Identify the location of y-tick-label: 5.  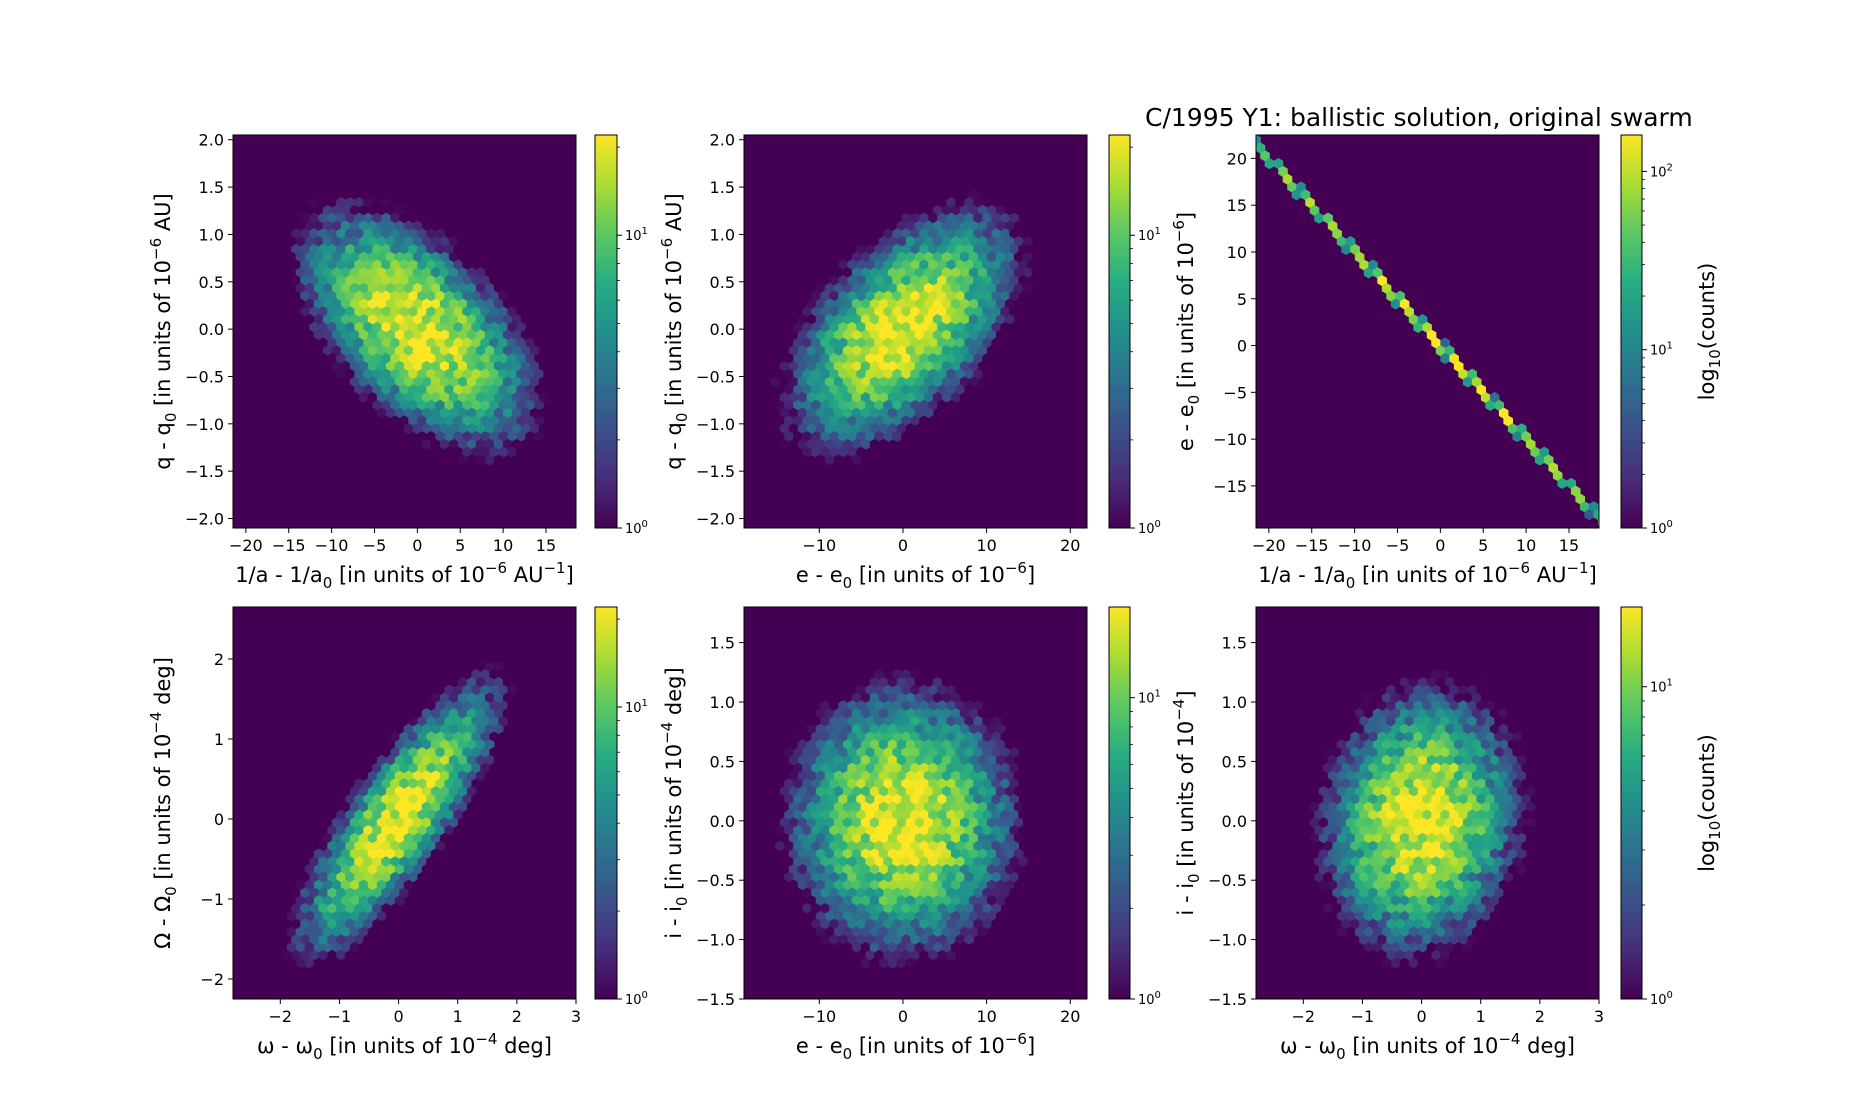
(1242, 299).